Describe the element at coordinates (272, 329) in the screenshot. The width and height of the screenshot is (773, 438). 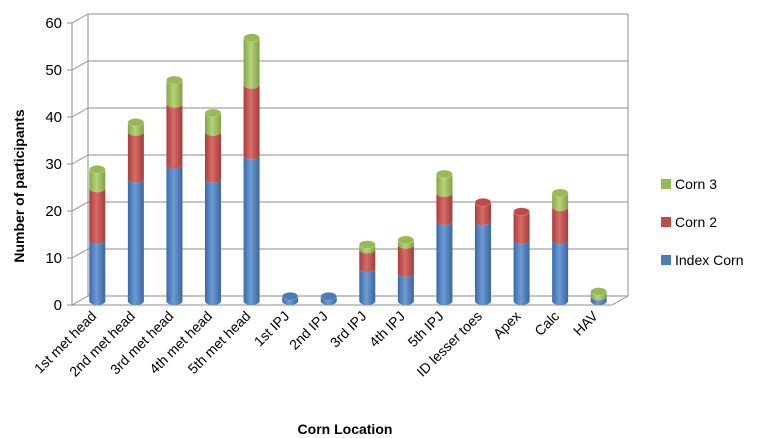
I see `x-tick-label-1st-ipj: 1st IPJ` at that location.